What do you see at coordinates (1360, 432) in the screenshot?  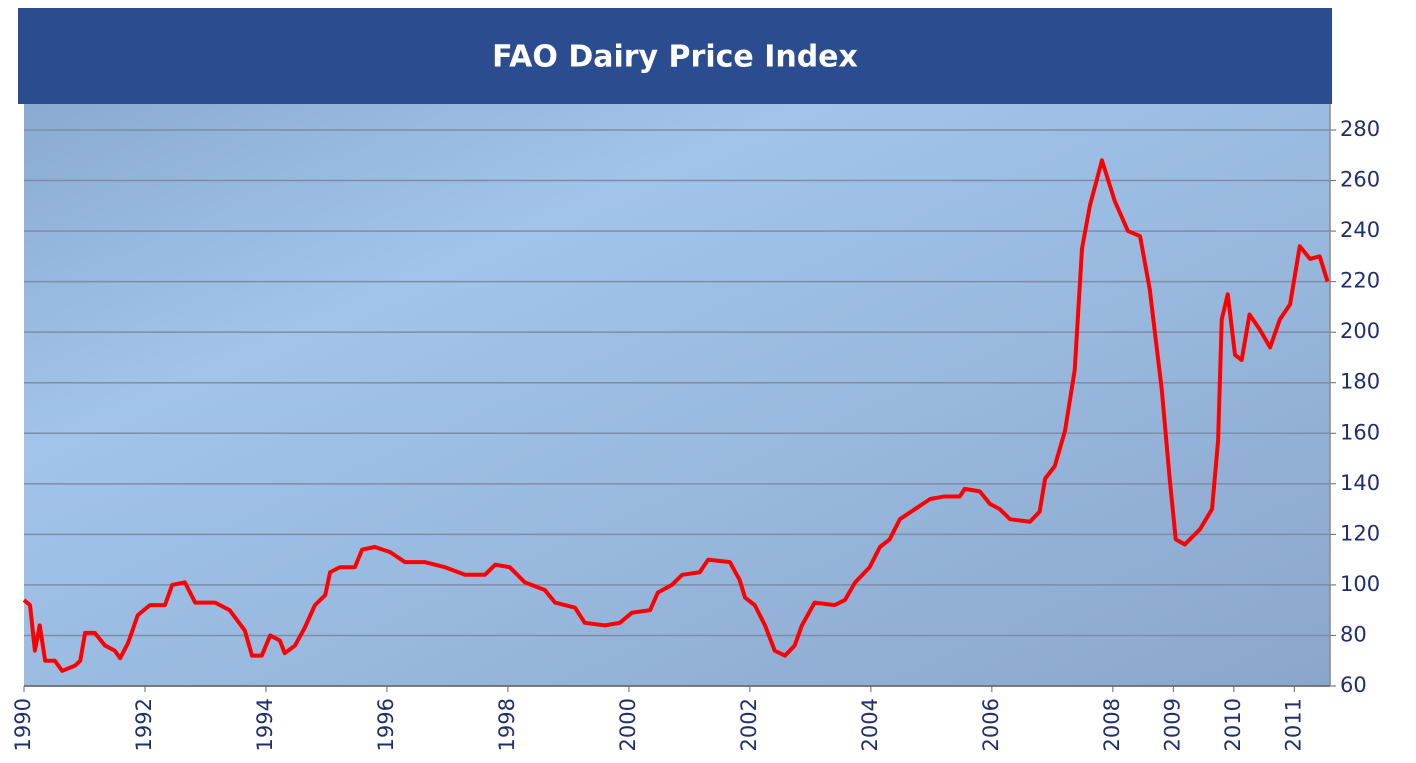 I see `y-tick-label: 160` at bounding box center [1360, 432].